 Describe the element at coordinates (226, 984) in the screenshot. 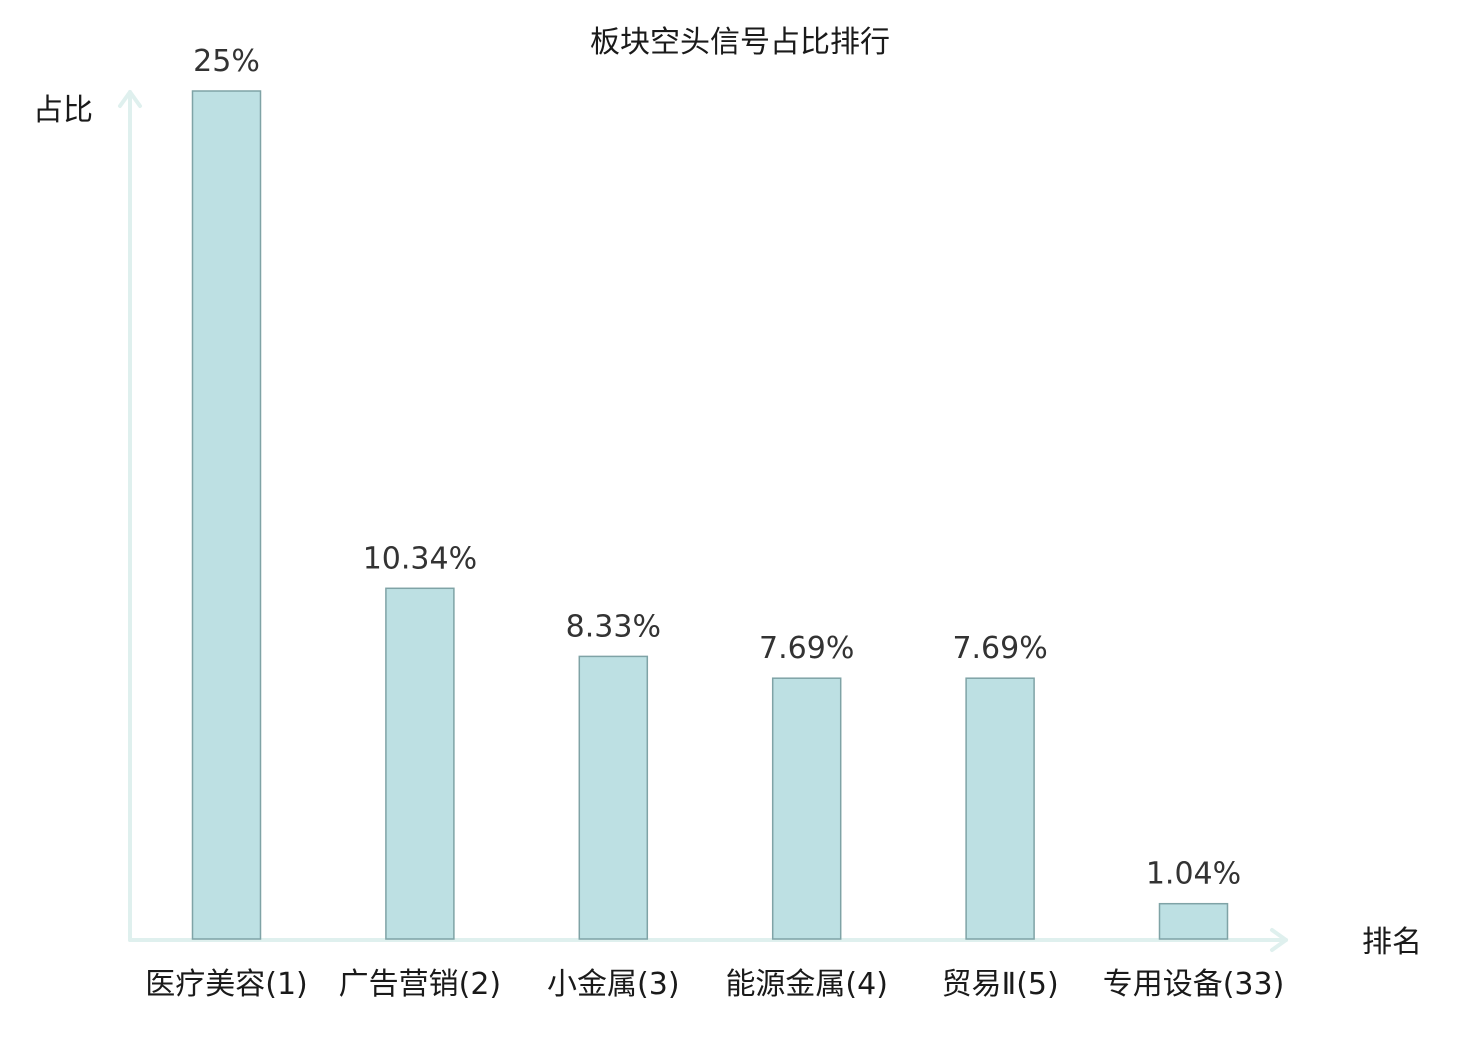

I see `category-label: 医疗美容(1)` at that location.